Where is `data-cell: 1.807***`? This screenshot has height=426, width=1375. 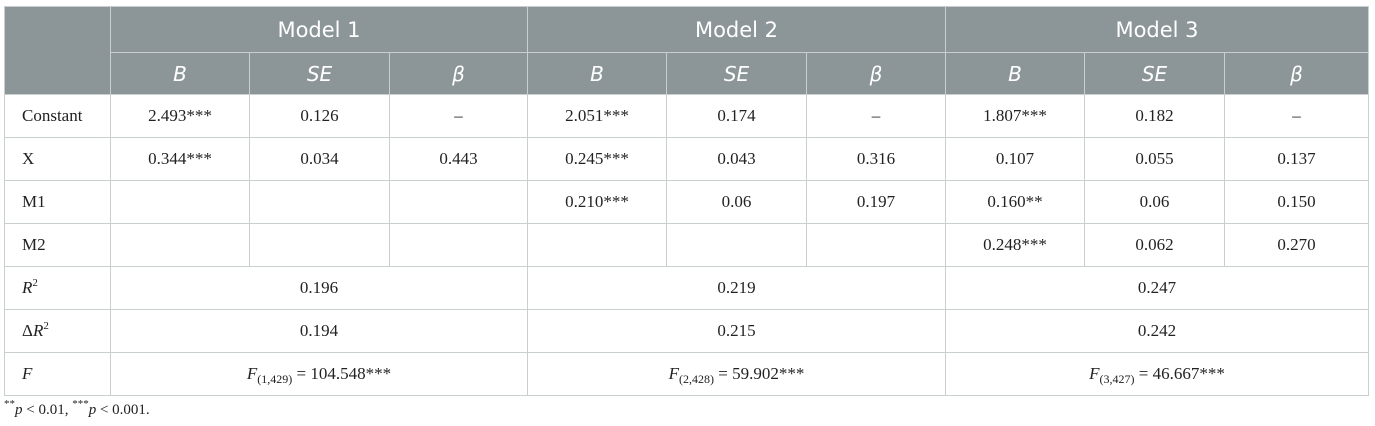 data-cell: 1.807*** is located at coordinates (1015, 116).